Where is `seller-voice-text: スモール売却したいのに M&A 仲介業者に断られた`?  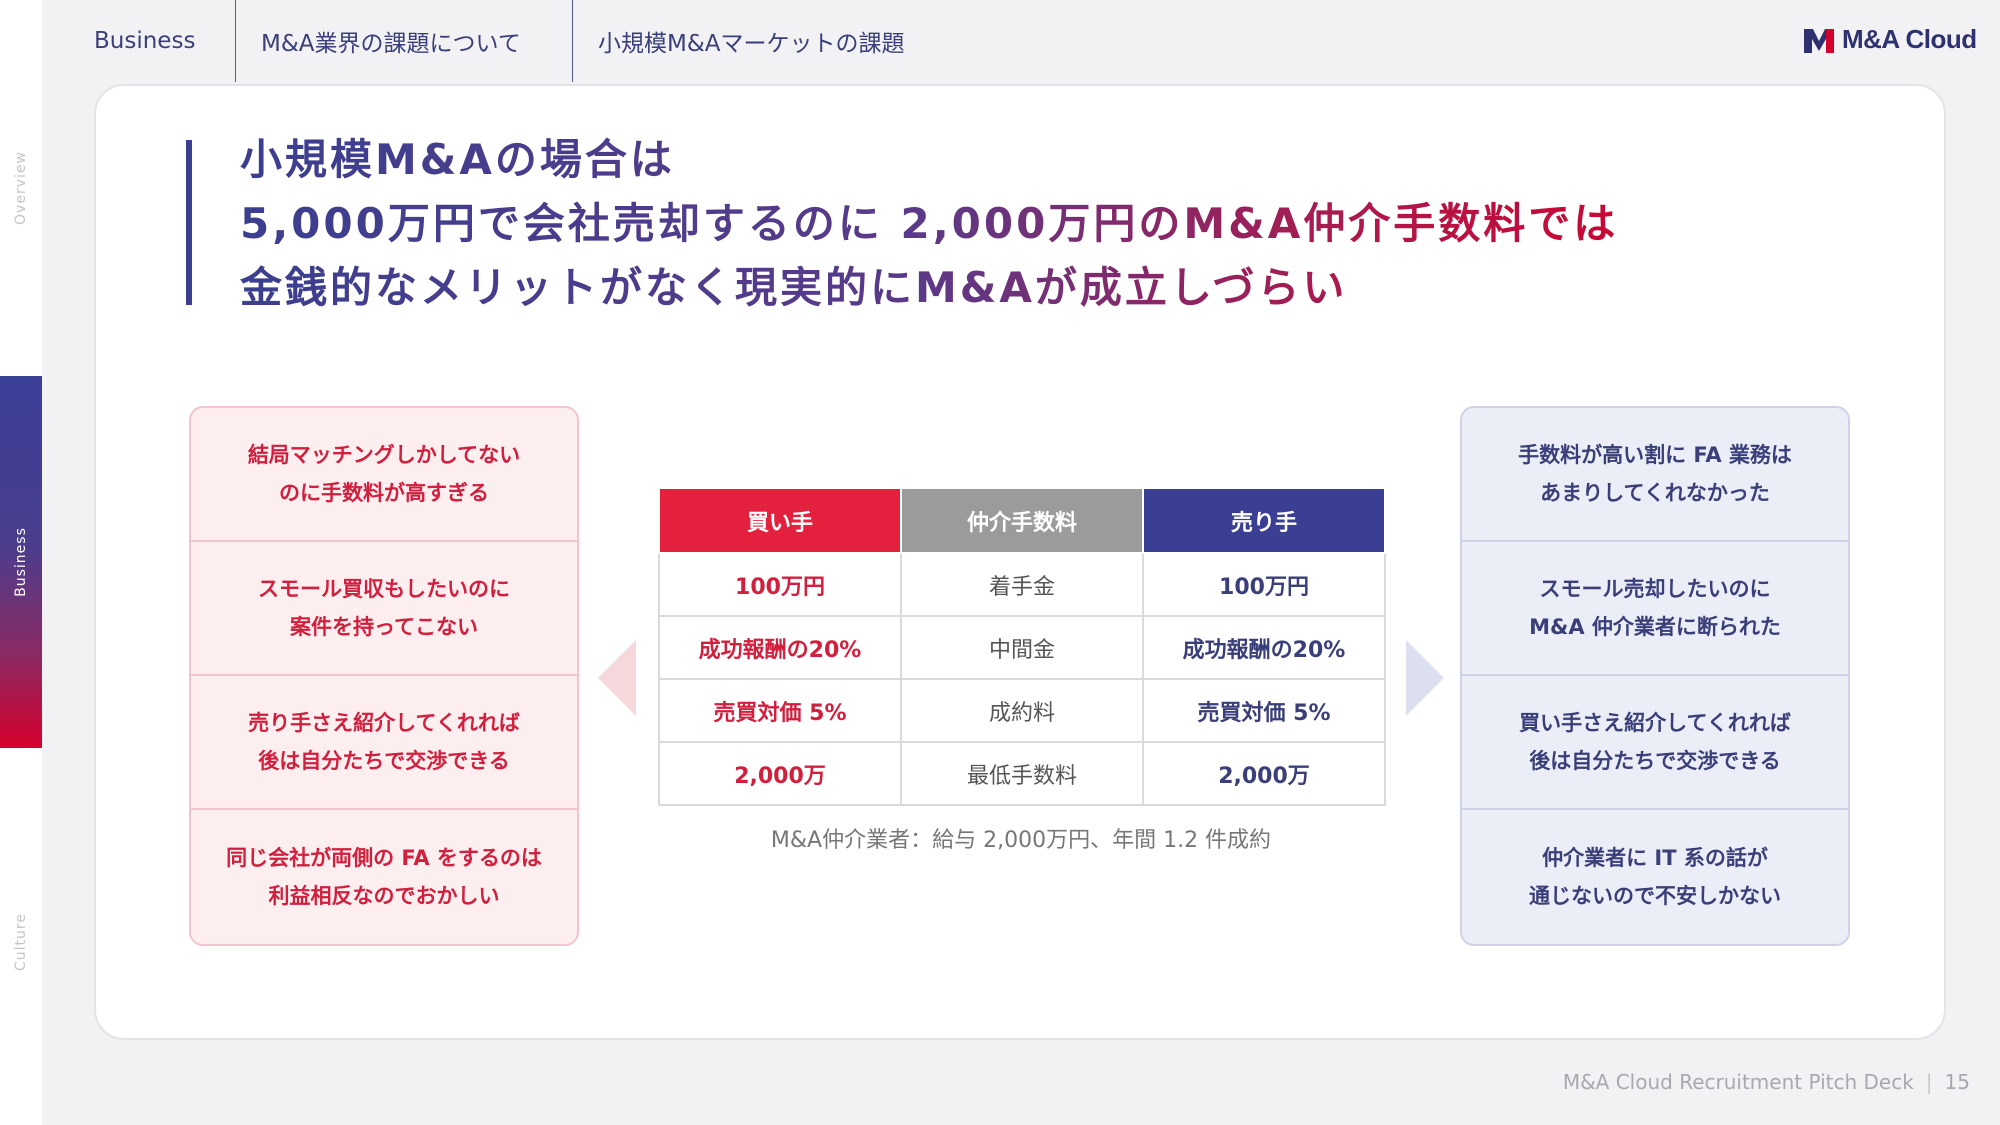 seller-voice-text: スモール売却したいのに M&A 仲介業者に断られた is located at coordinates (1655, 608).